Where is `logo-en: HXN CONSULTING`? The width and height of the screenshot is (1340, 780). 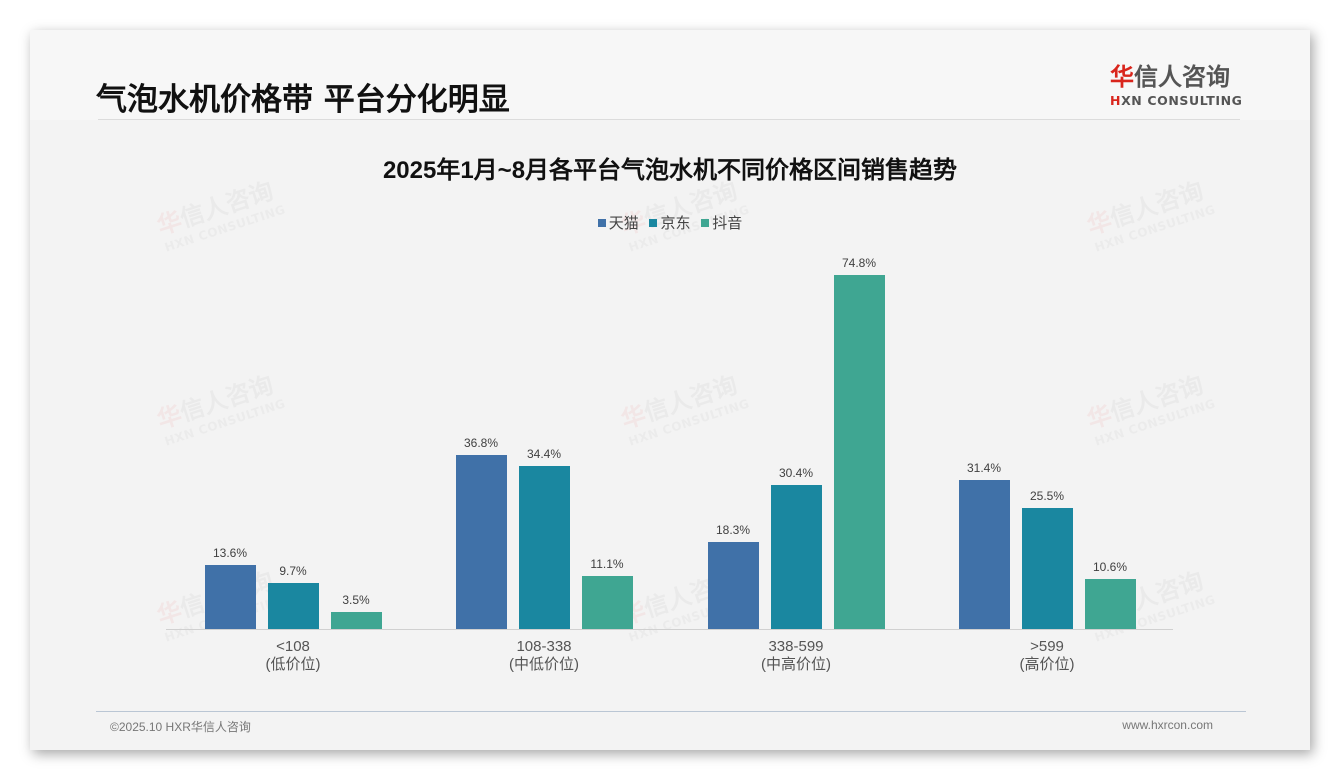 logo-en: HXN CONSULTING is located at coordinates (1180, 100).